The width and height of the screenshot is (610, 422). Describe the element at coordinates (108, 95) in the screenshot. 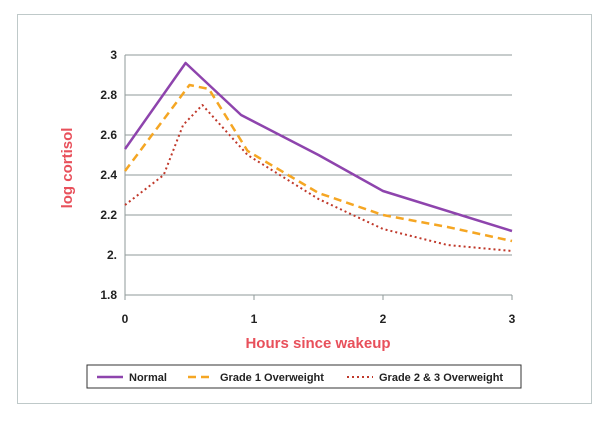

I see `y-tick-label: 2.8` at that location.